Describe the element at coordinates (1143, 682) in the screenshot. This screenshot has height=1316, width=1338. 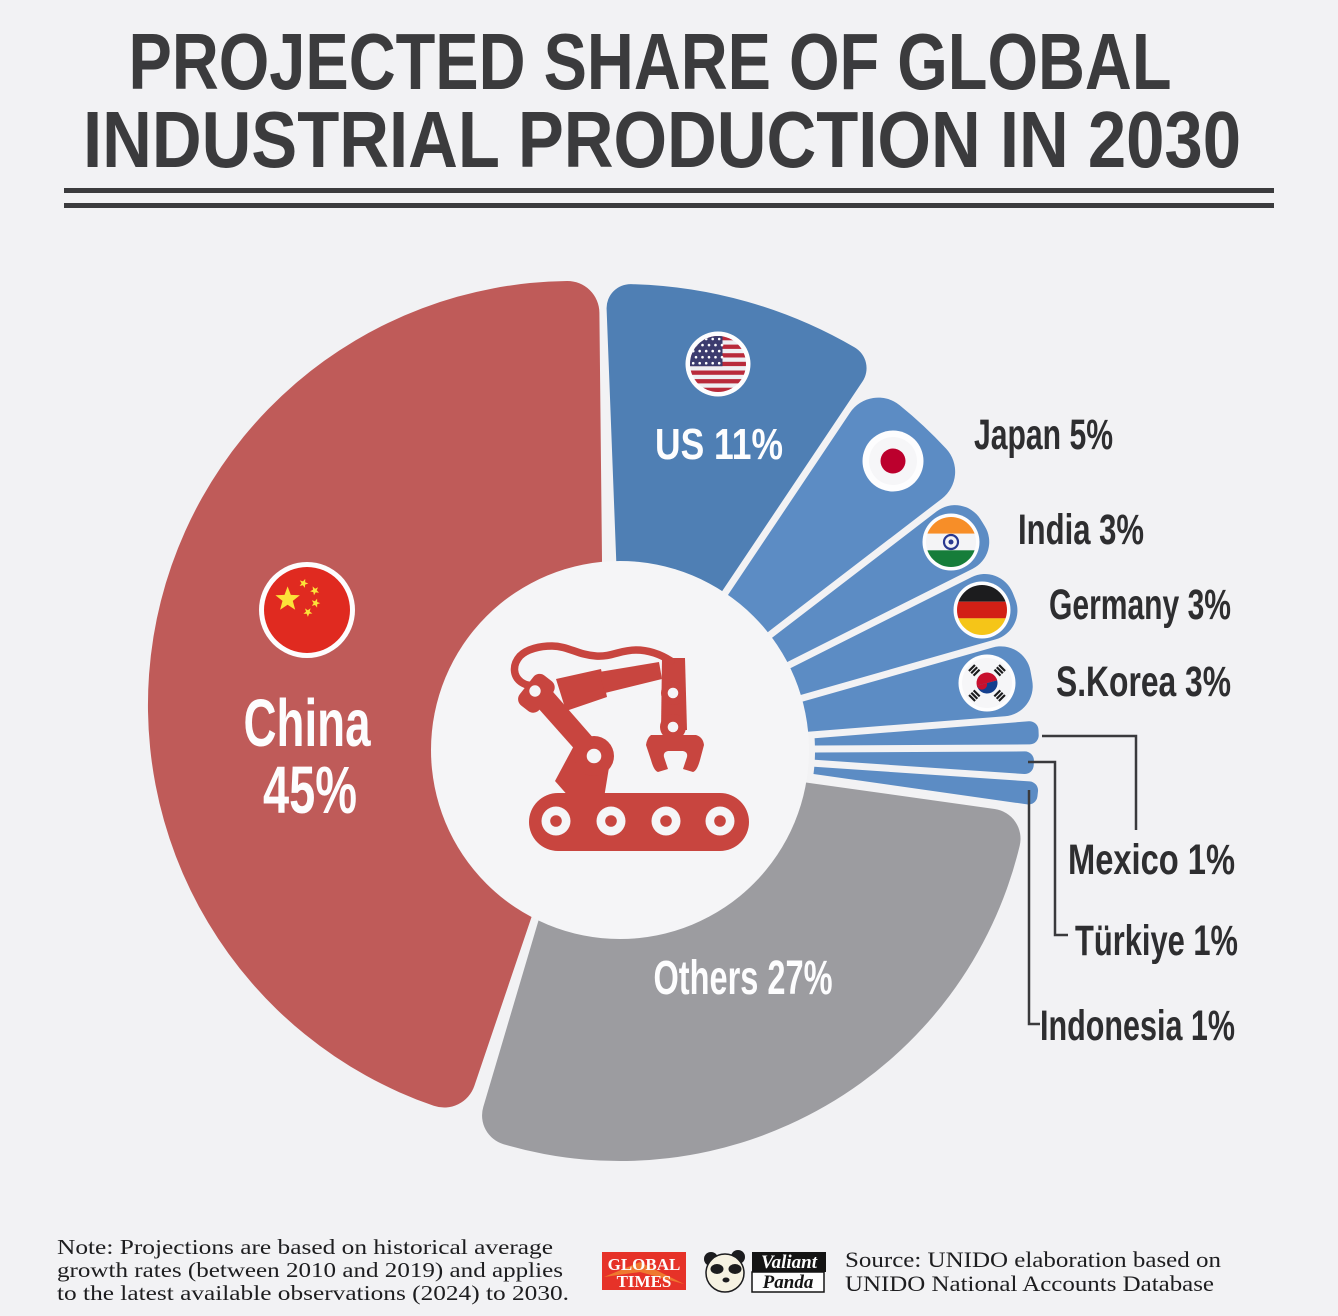
I see `svg-text: S.Korea 3%` at that location.